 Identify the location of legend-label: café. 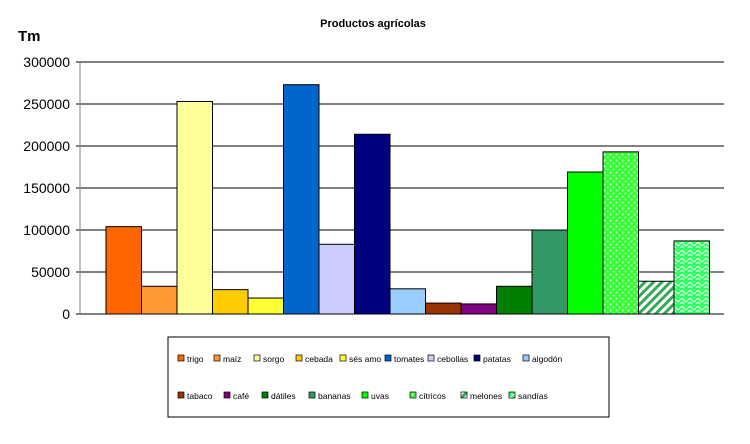
(241, 396).